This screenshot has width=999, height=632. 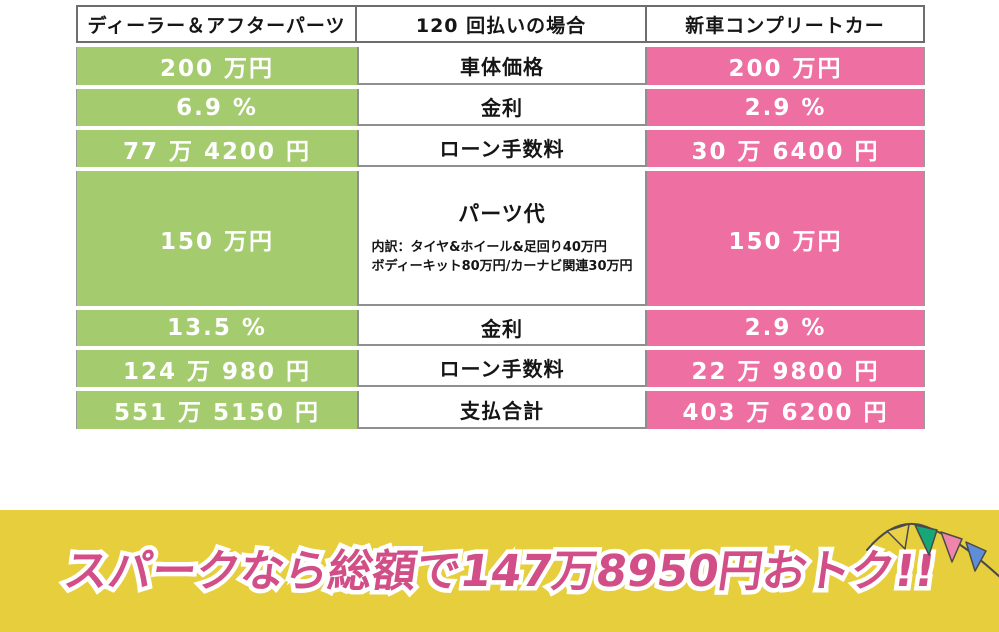 I want to click on row-label-interest-2: 金利, so click(x=502, y=328).